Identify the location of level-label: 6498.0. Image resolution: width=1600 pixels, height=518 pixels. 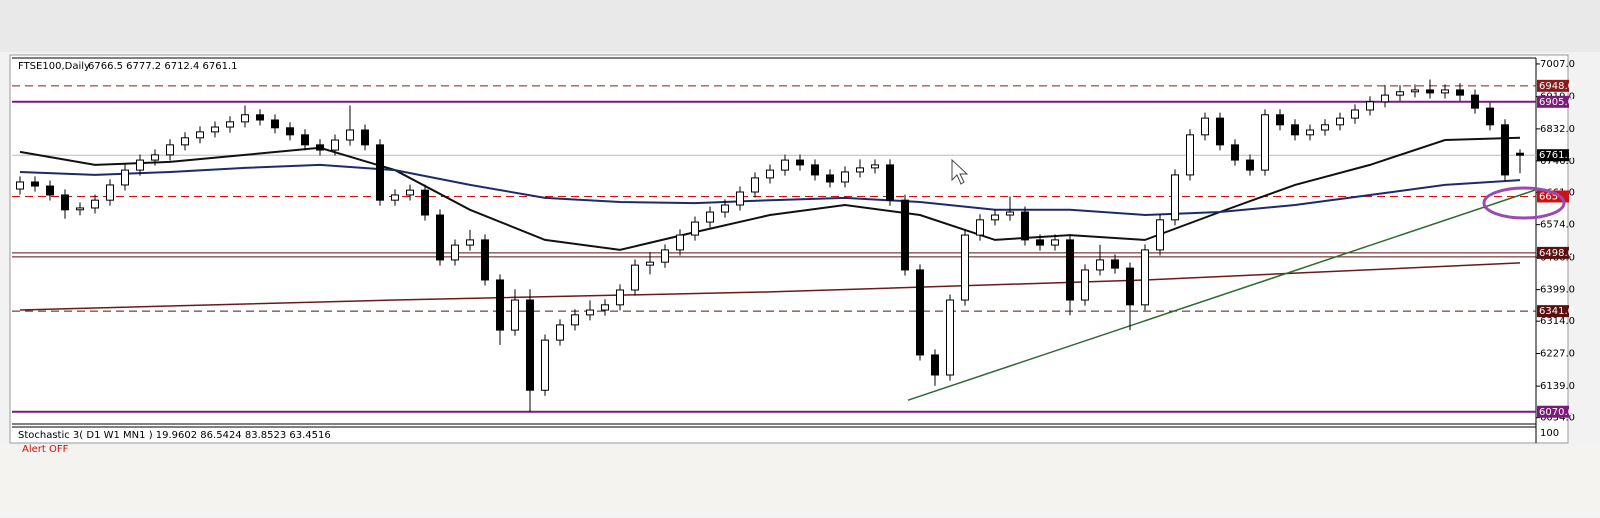
(1556, 253).